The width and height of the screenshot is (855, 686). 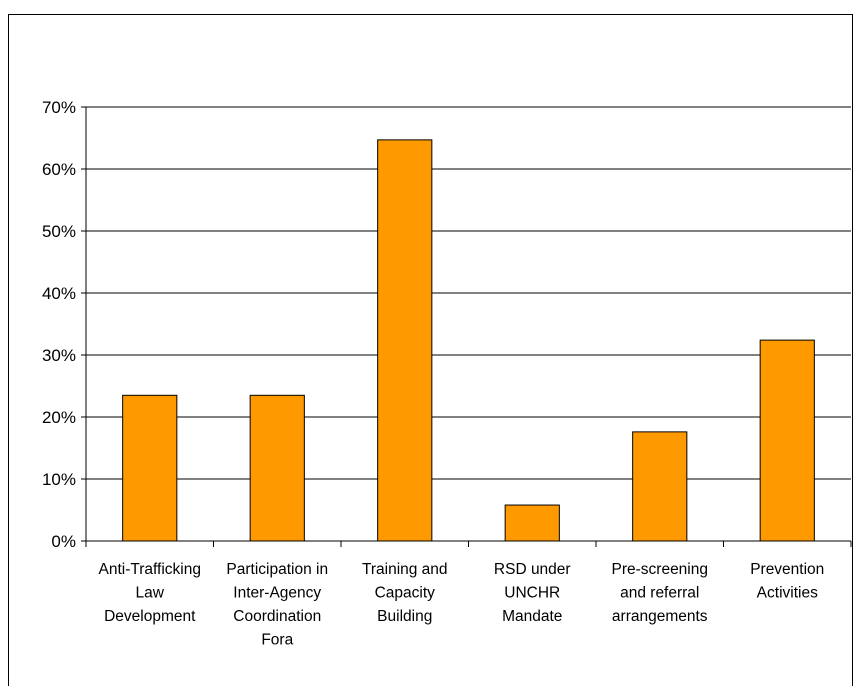 What do you see at coordinates (59, 479) in the screenshot?
I see `y-tick-label: 10%` at bounding box center [59, 479].